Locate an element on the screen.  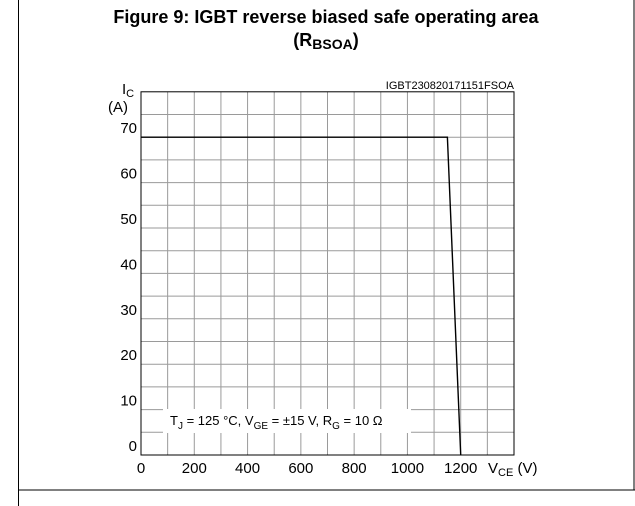
annotation: TJ = 125 °C, VGE = ±15 V, RG = 10 Ω is located at coordinates (276, 422).